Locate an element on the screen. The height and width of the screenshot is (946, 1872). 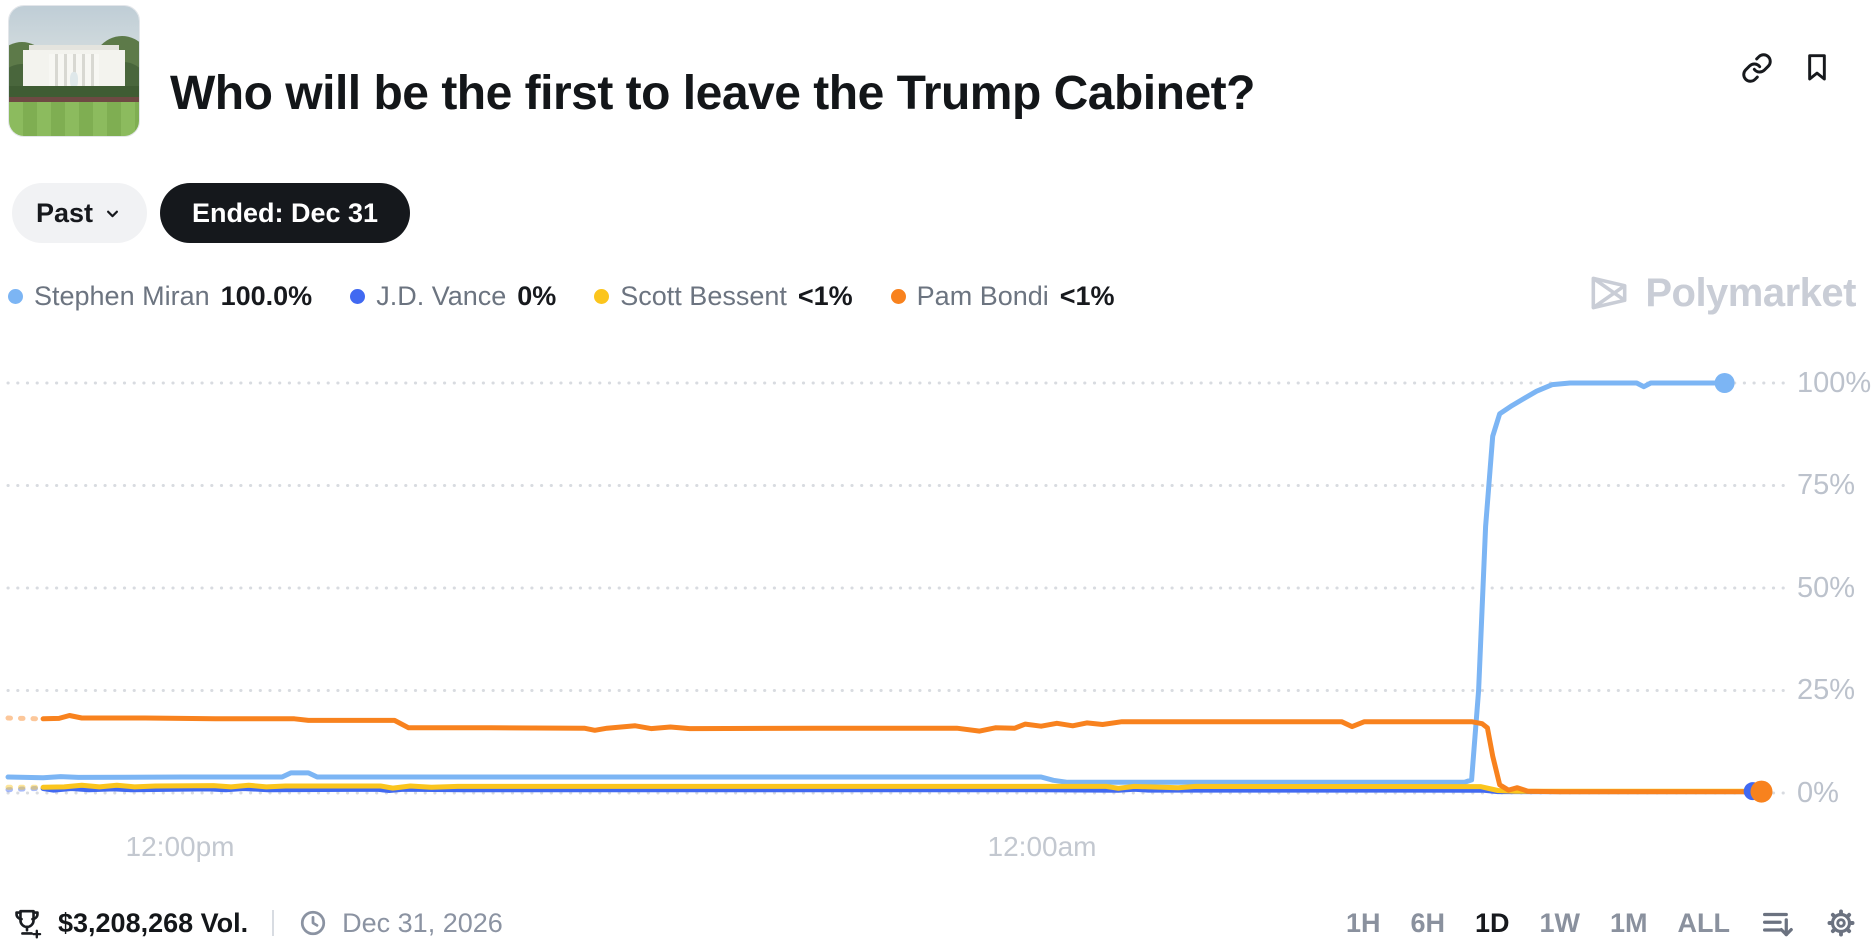
range-button-1w: 1W is located at coordinates (1560, 922).